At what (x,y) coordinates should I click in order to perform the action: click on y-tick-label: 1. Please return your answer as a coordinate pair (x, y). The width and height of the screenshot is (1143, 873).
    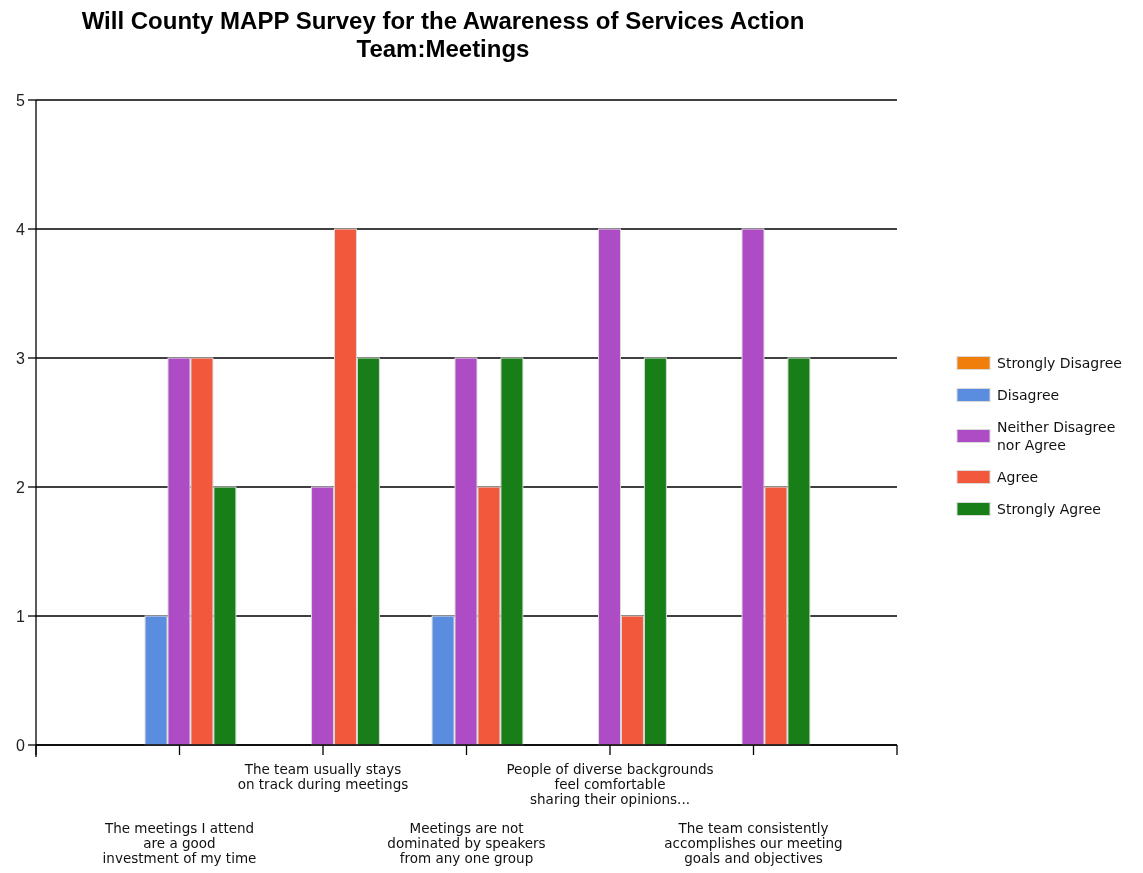
    Looking at the image, I should click on (21, 616).